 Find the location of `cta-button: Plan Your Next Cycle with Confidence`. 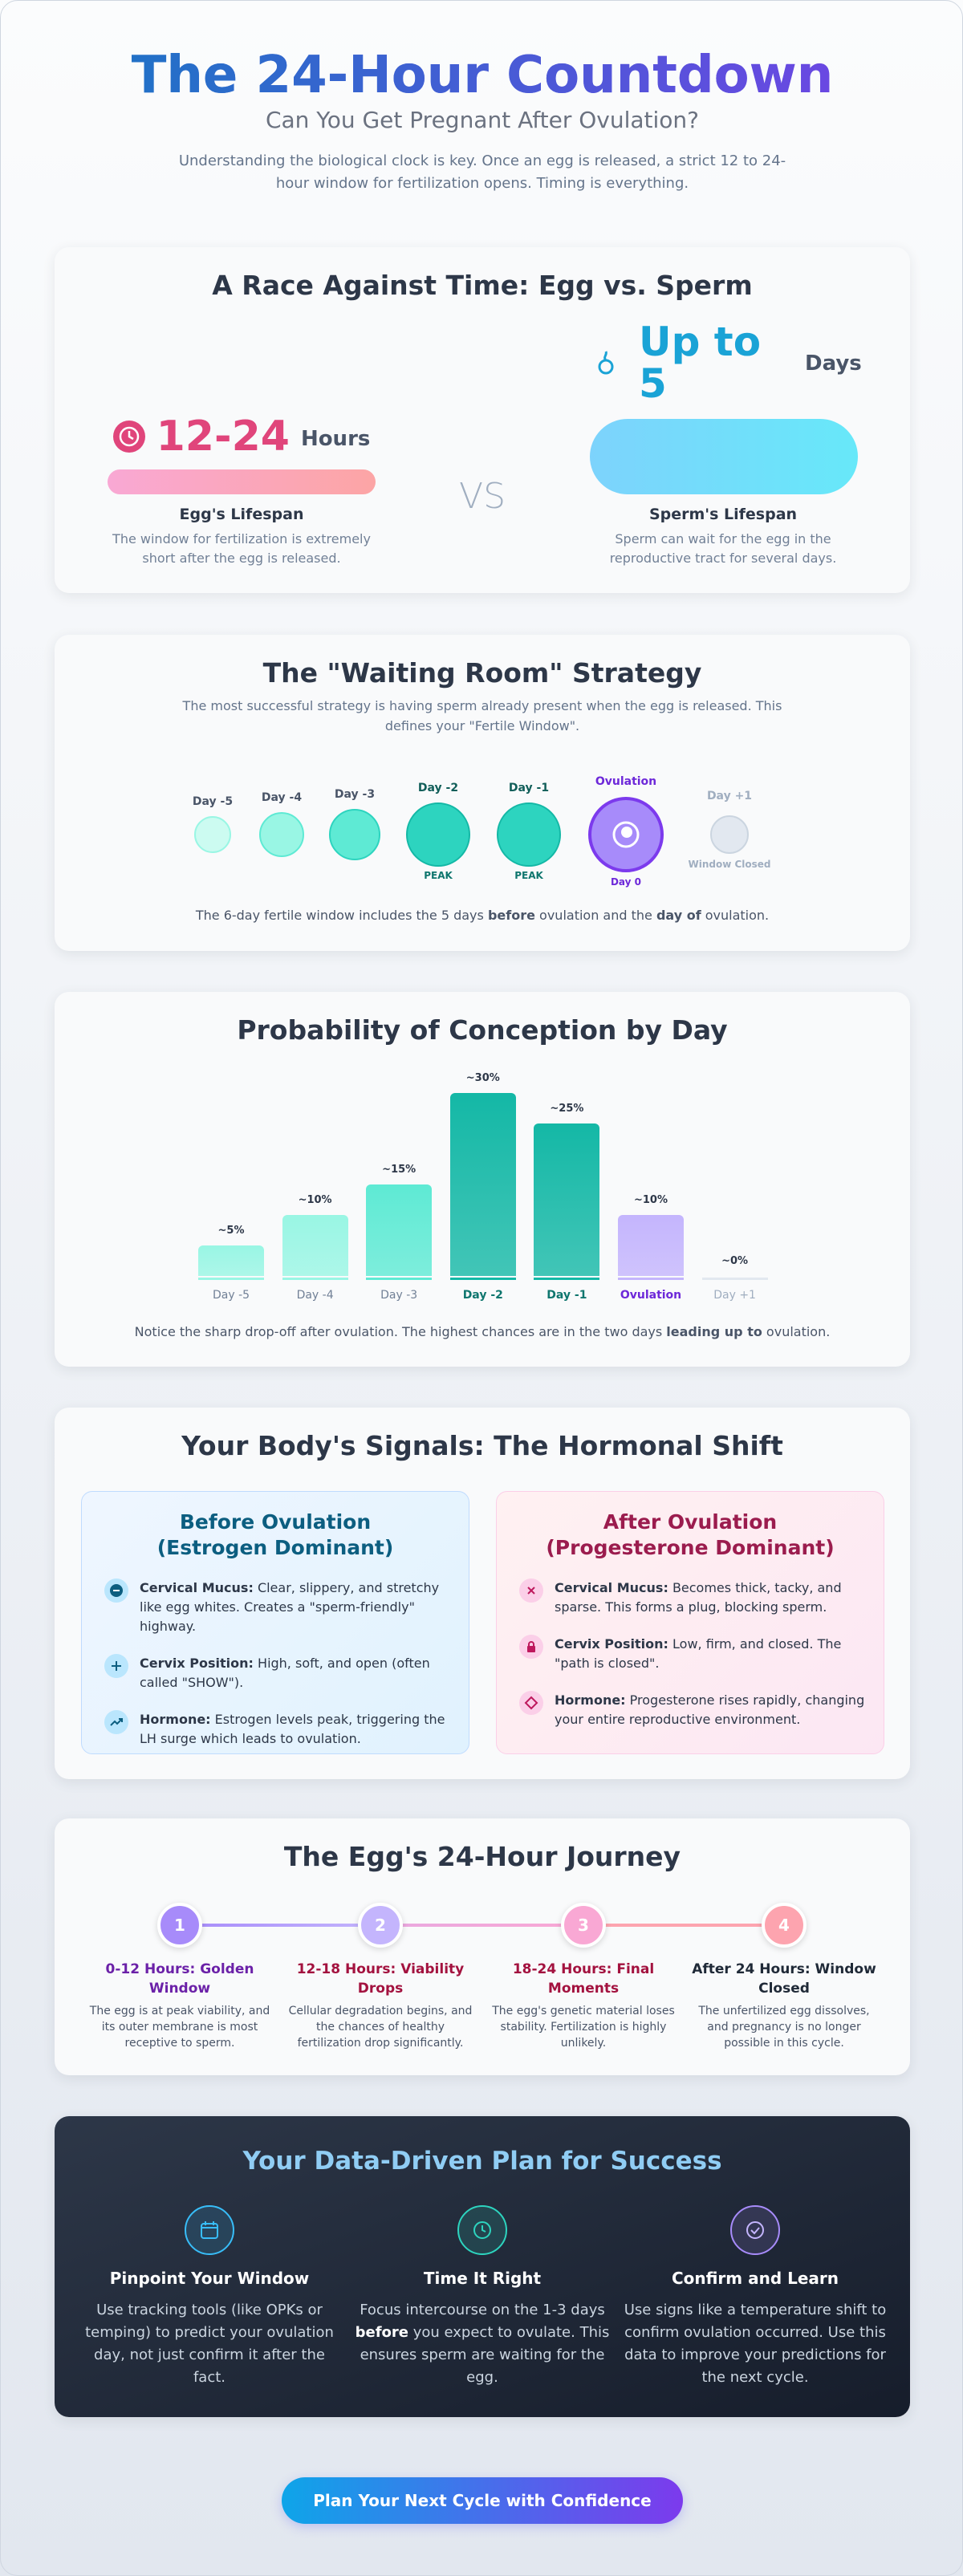

cta-button: Plan Your Next Cycle with Confidence is located at coordinates (482, 2500).